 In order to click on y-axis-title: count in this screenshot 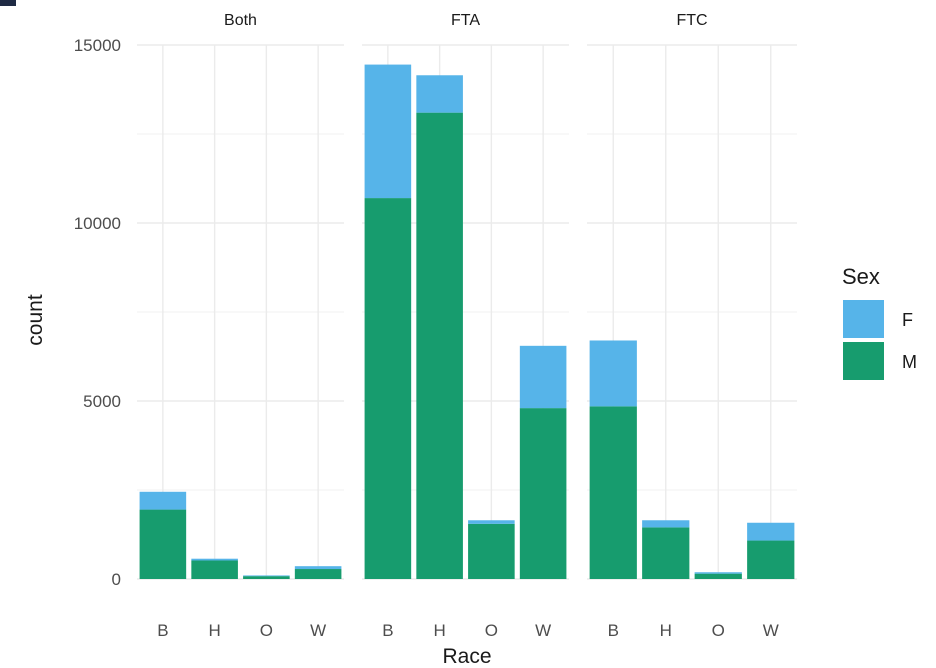, I will do `click(35, 320)`.